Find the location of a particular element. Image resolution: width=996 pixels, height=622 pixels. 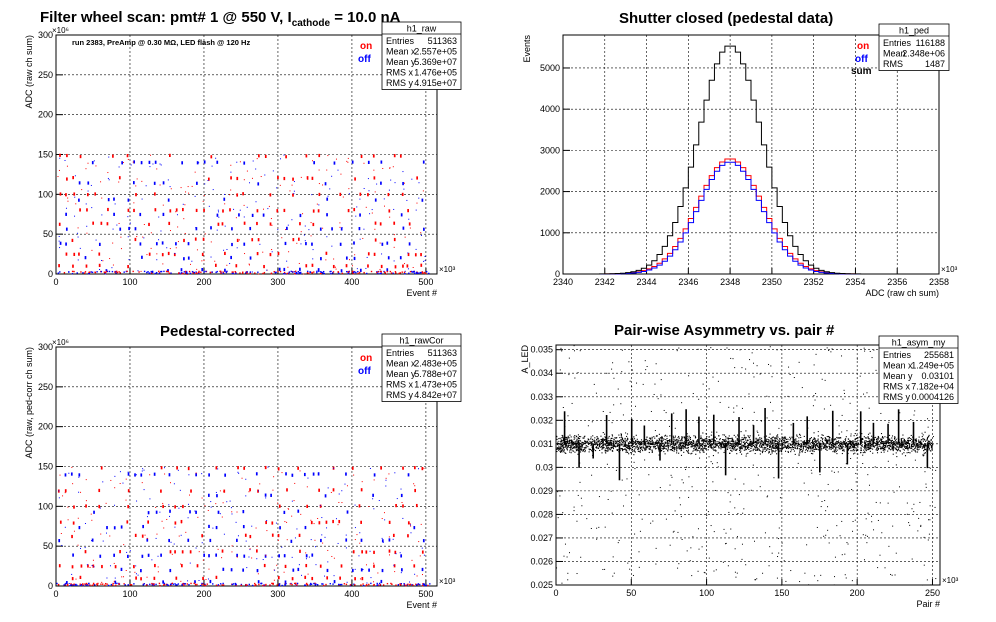

chart1-ytick-label: 250 is located at coordinates (45, 75).